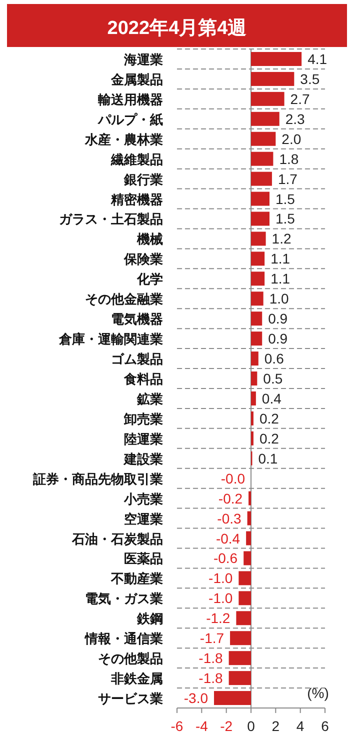  Describe the element at coordinates (123, 638) in the screenshot. I see `y-tick-label: 情報・通信業` at that location.